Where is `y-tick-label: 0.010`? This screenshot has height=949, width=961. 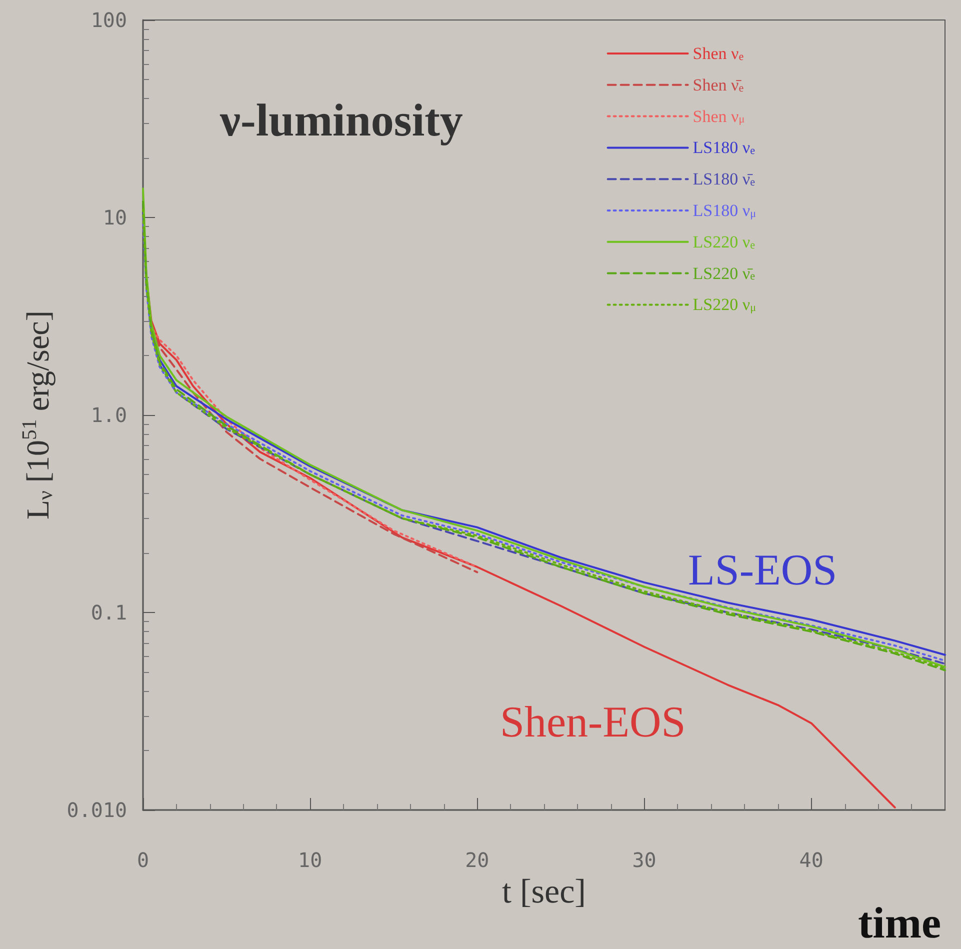 y-tick-label: 0.010 is located at coordinates (96, 810).